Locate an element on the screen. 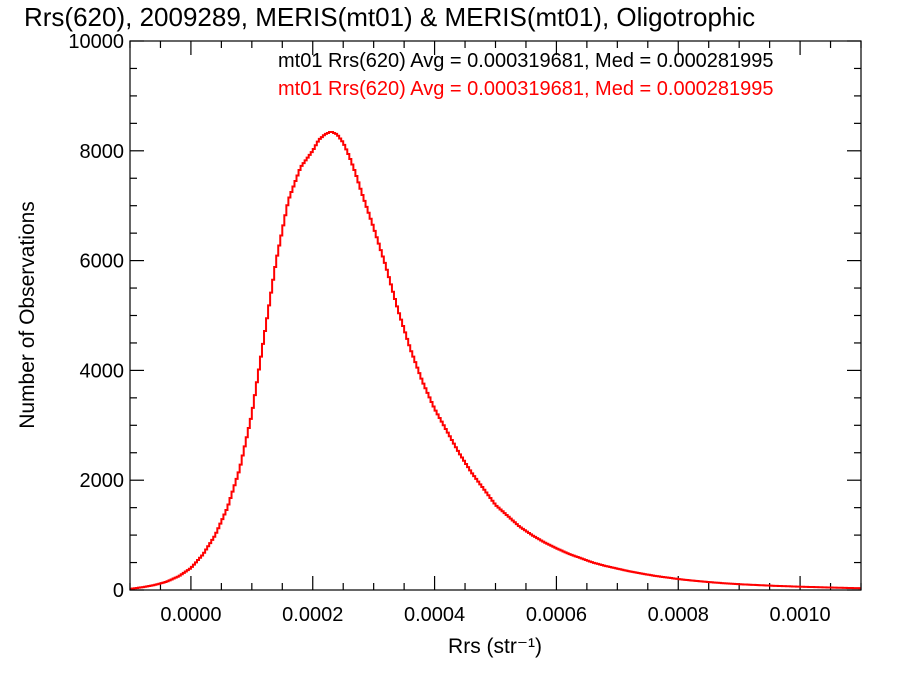 The height and width of the screenshot is (675, 900). x-tick-label: 0.0008 is located at coordinates (678, 615).